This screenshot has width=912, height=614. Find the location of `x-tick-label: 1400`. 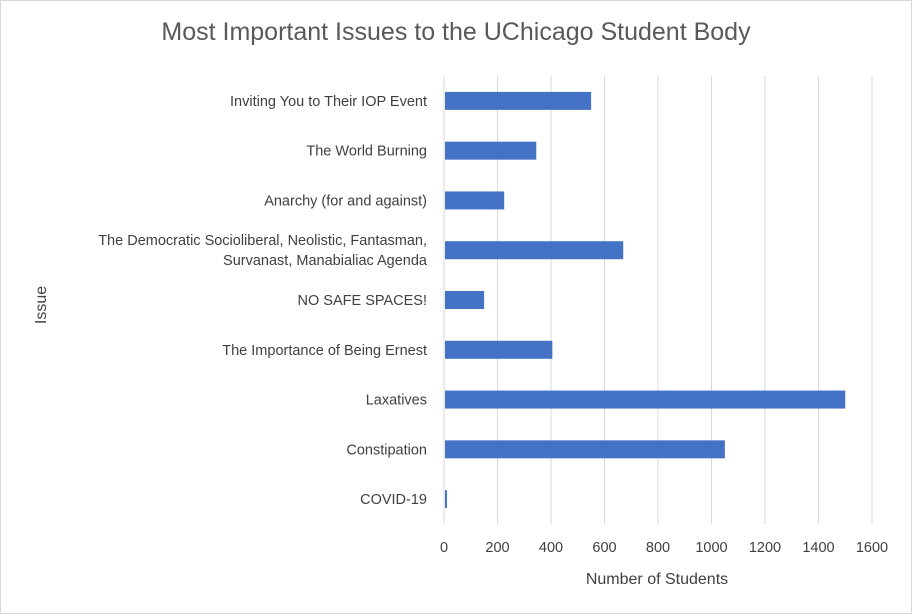

x-tick-label: 1400 is located at coordinates (818, 548).